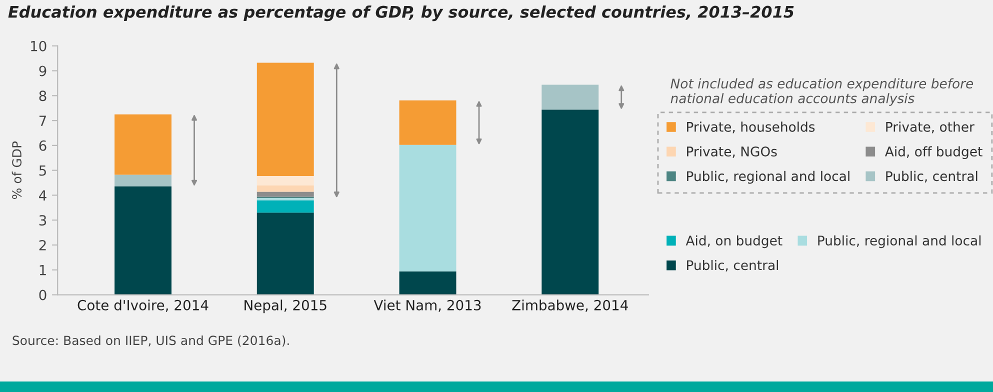 The image size is (993, 392). Describe the element at coordinates (42, 220) in the screenshot. I see `y-tick-label: 3` at that location.